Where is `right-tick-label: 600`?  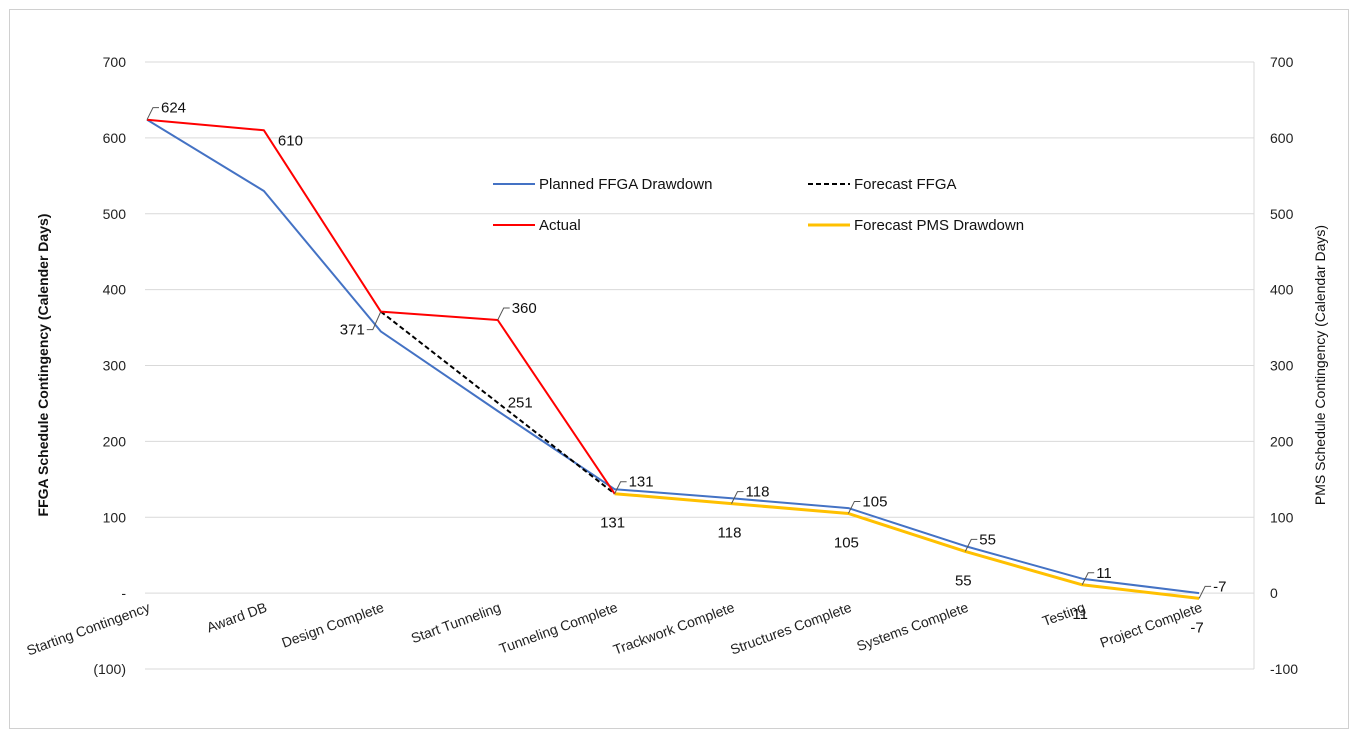
right-tick-label: 600 is located at coordinates (1282, 138).